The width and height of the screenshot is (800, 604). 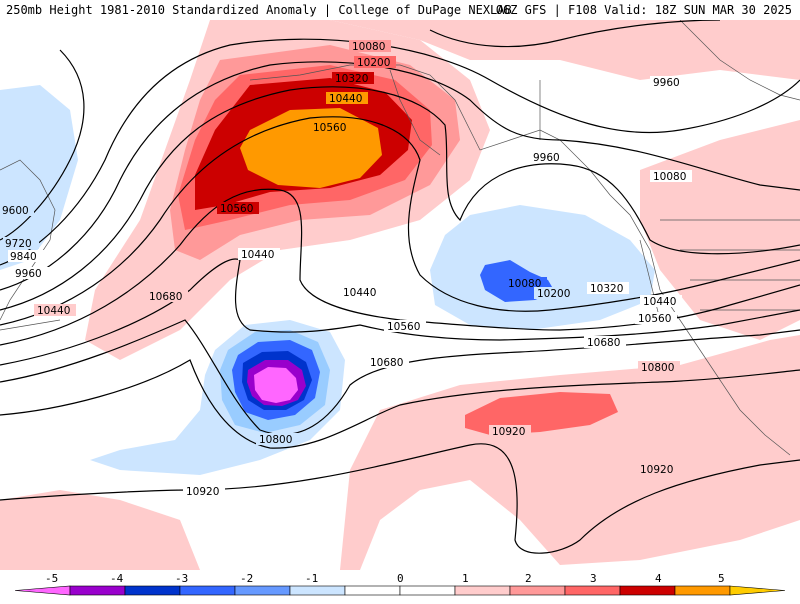 What do you see at coordinates (658, 578) in the screenshot?
I see `colorbar-tick-label: 4` at bounding box center [658, 578].